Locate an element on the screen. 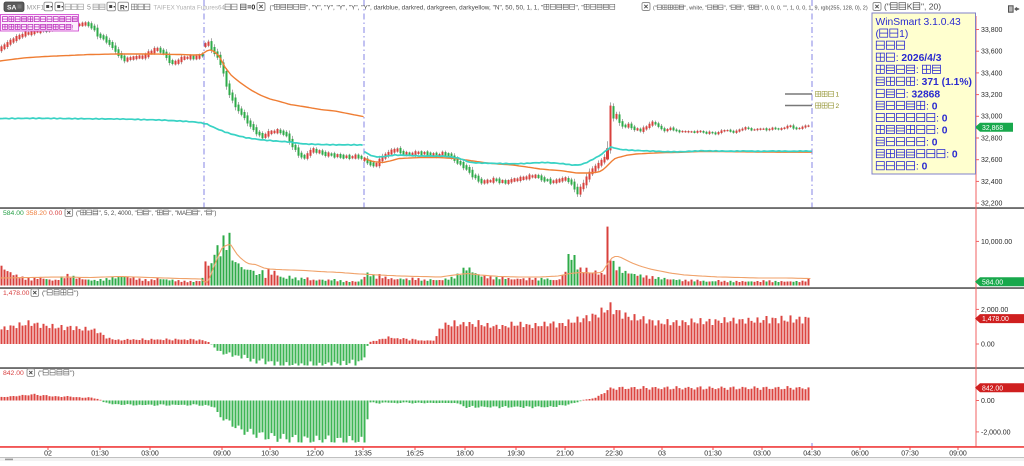 This screenshot has width=1024, height=466. svg-text: TAIFEX is located at coordinates (164, 8).